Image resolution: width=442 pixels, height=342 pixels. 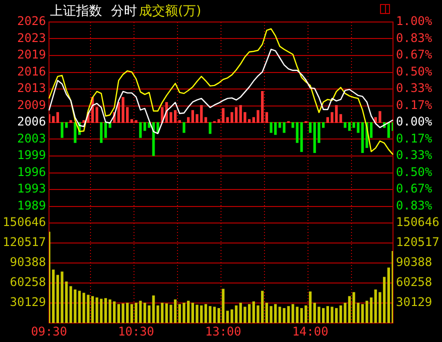 I want to click on chart-title: 上证指数, so click(x=76, y=11).